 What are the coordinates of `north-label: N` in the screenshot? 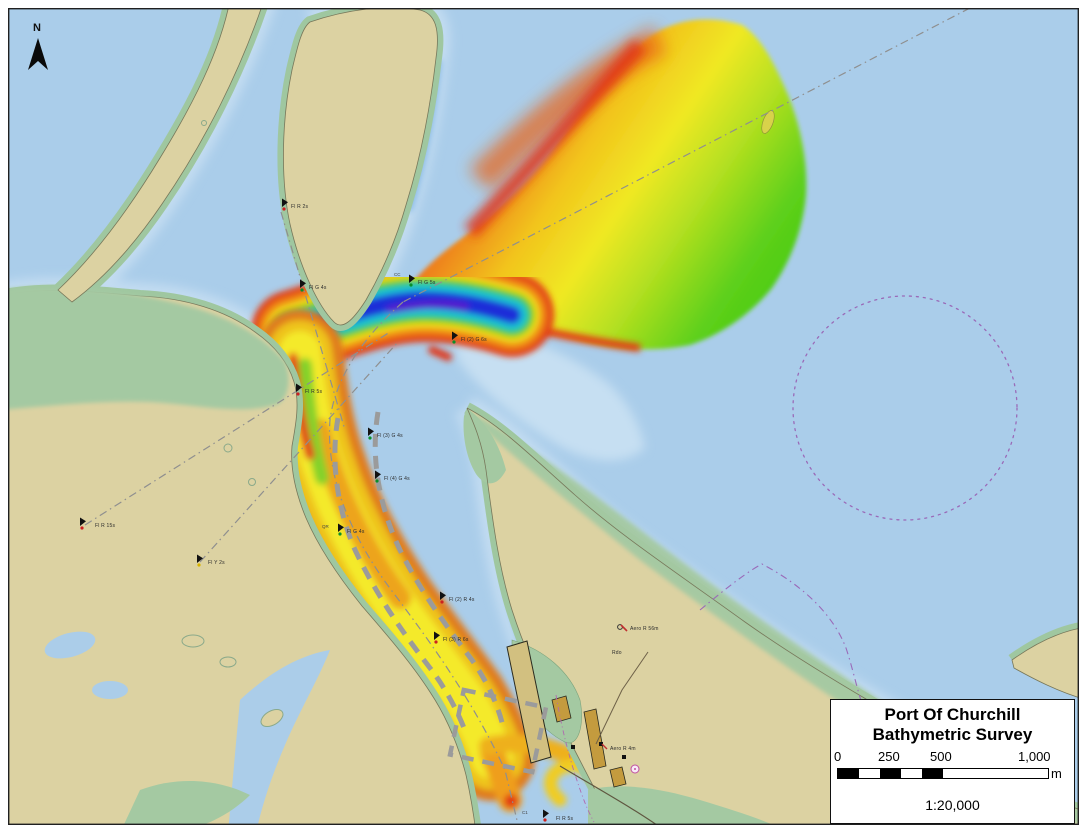 It's located at (37, 28).